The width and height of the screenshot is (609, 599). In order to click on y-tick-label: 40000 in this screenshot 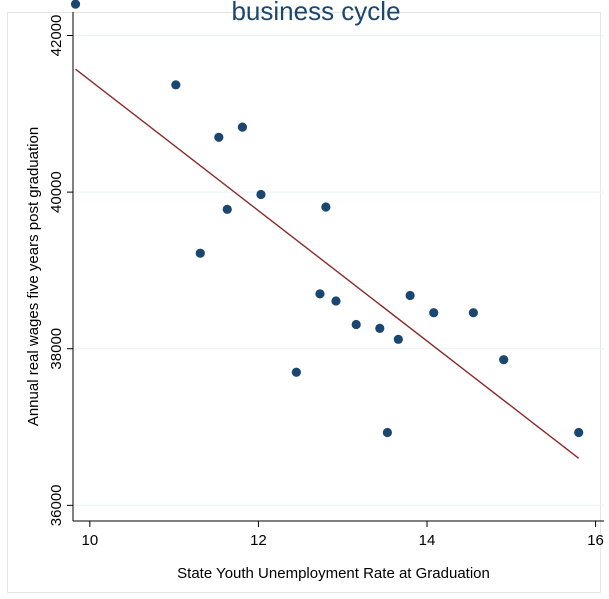, I will do `click(56, 192)`.